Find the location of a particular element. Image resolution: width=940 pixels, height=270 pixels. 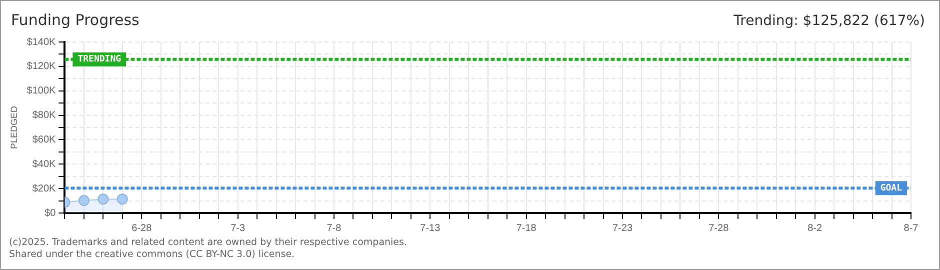

y-tick-label: $20K is located at coordinates (44, 188).